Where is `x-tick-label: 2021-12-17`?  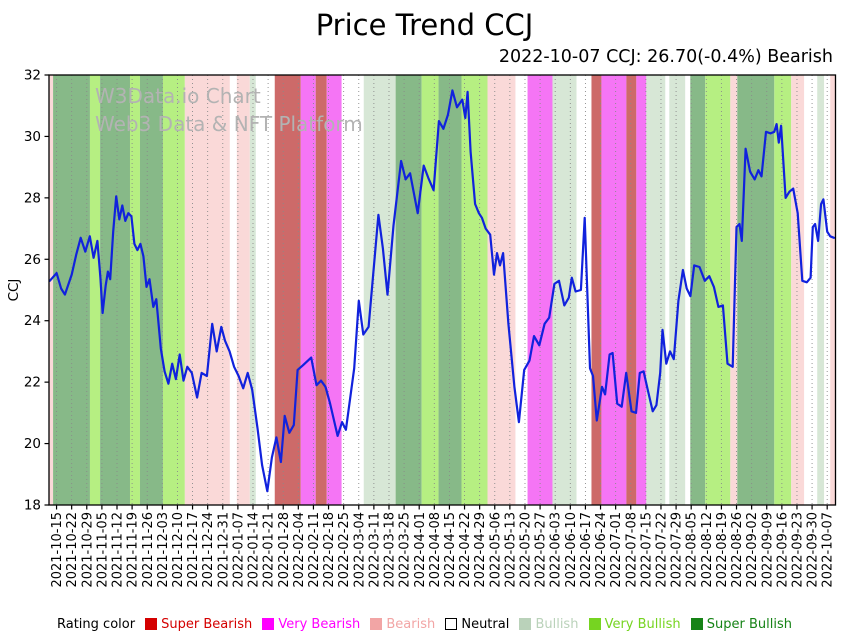 x-tick-label: 2021-12-17 is located at coordinates (193, 550).